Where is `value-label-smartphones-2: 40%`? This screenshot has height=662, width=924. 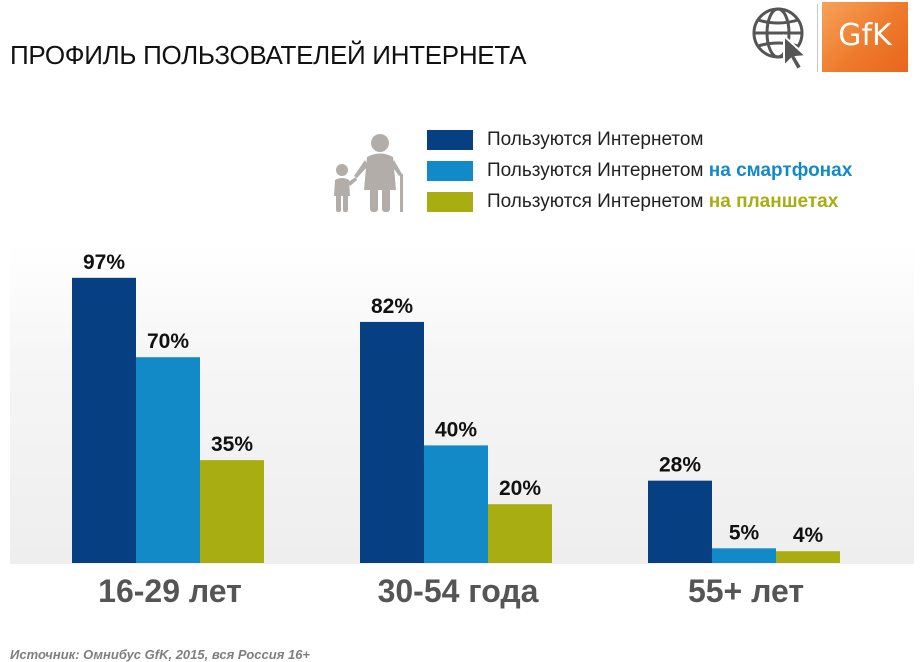 value-label-smartphones-2: 40% is located at coordinates (456, 429).